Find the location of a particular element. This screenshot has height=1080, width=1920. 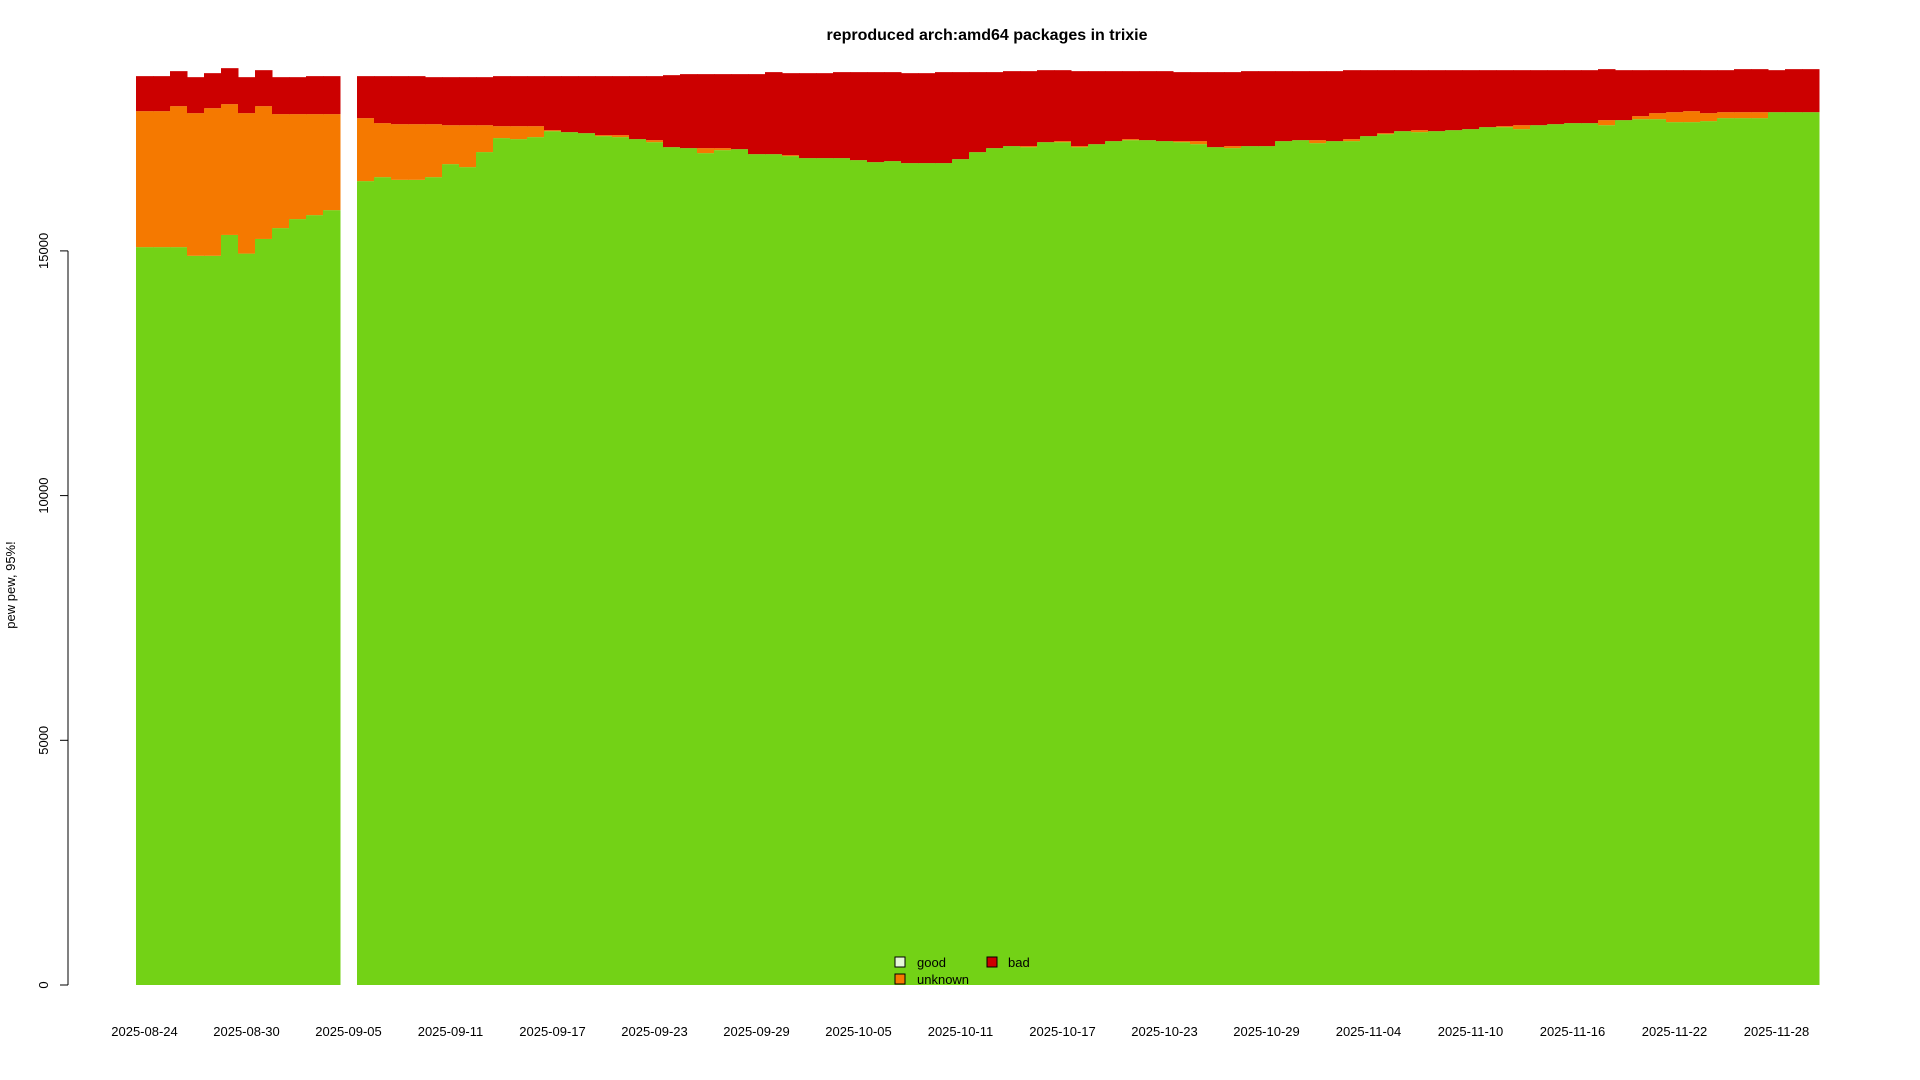

y-tick-label: 0 is located at coordinates (43, 984).